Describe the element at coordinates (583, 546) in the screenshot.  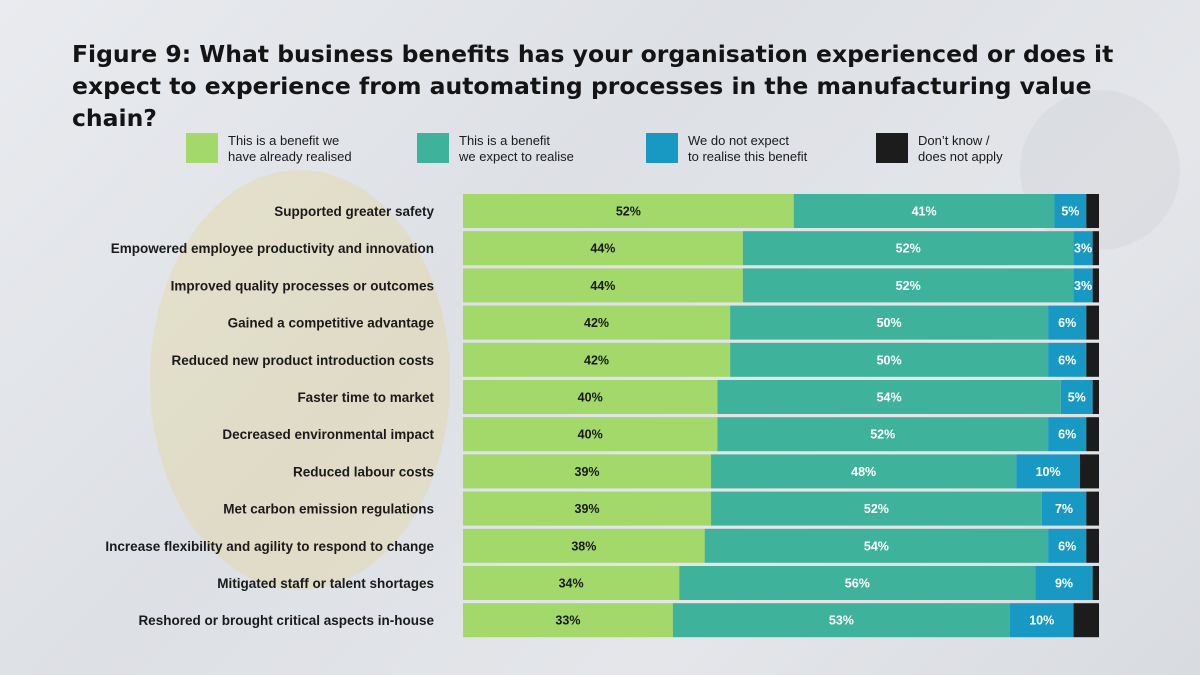
I see `data-label-realised: 38%` at that location.